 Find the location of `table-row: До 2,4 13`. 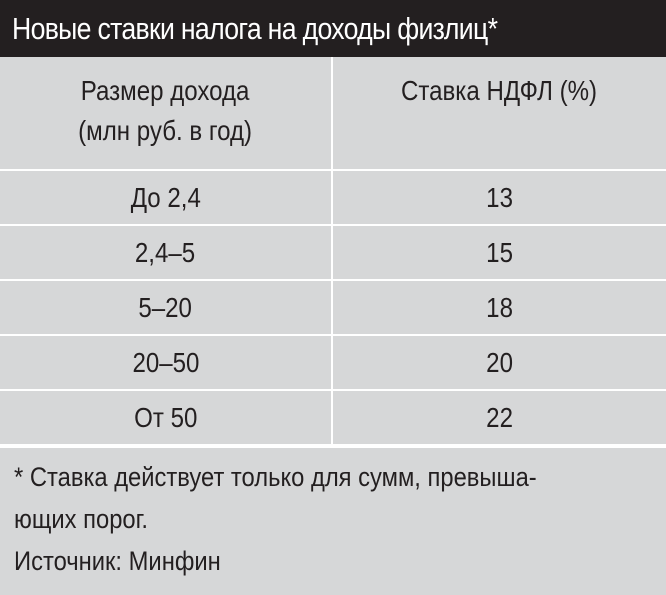

table-row: До 2,4 13 is located at coordinates (333, 197).